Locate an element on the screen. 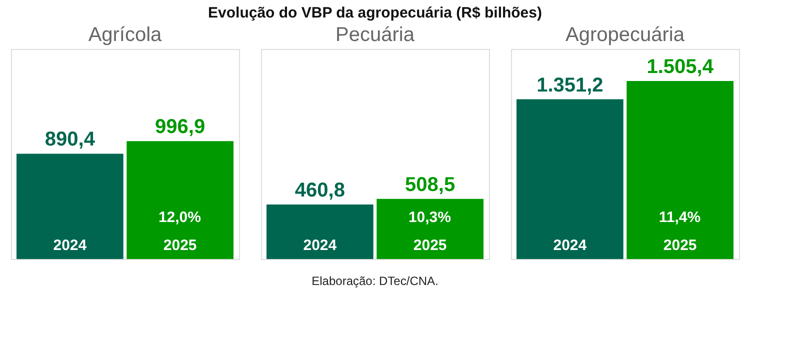 Image resolution: width=789 pixels, height=338 pixels. data-label: 890,4 is located at coordinates (70, 139).